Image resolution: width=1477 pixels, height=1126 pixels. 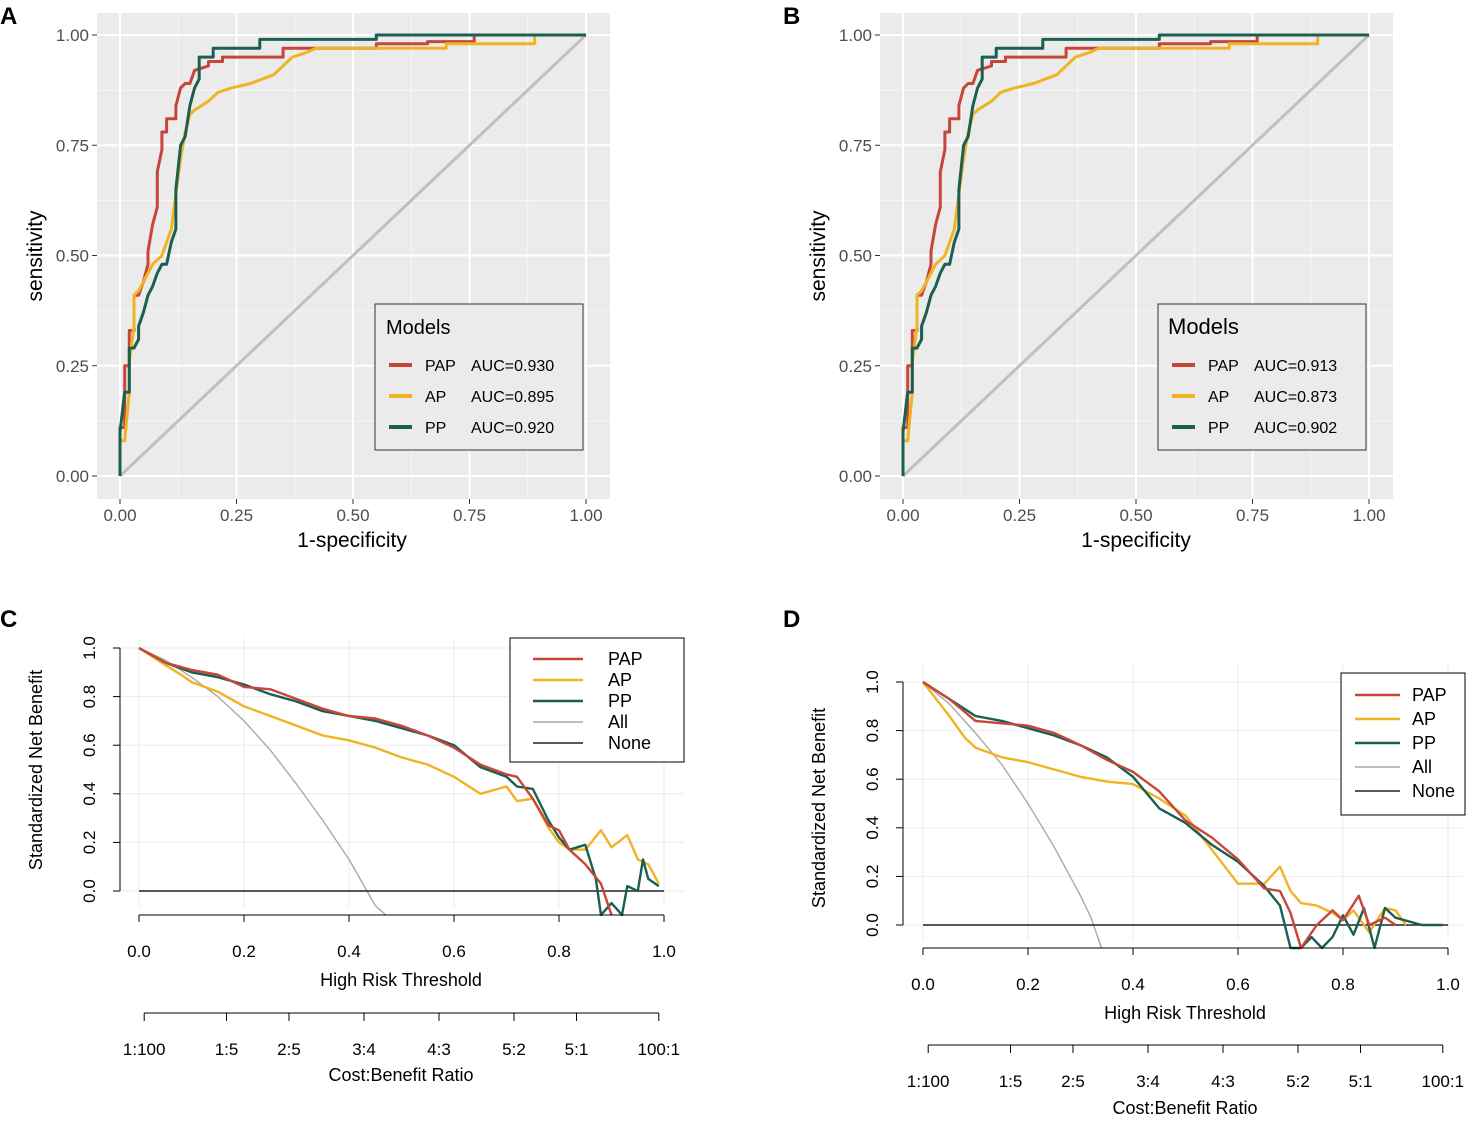 I want to click on roc-A-curve-PP, so click(x=352, y=254).